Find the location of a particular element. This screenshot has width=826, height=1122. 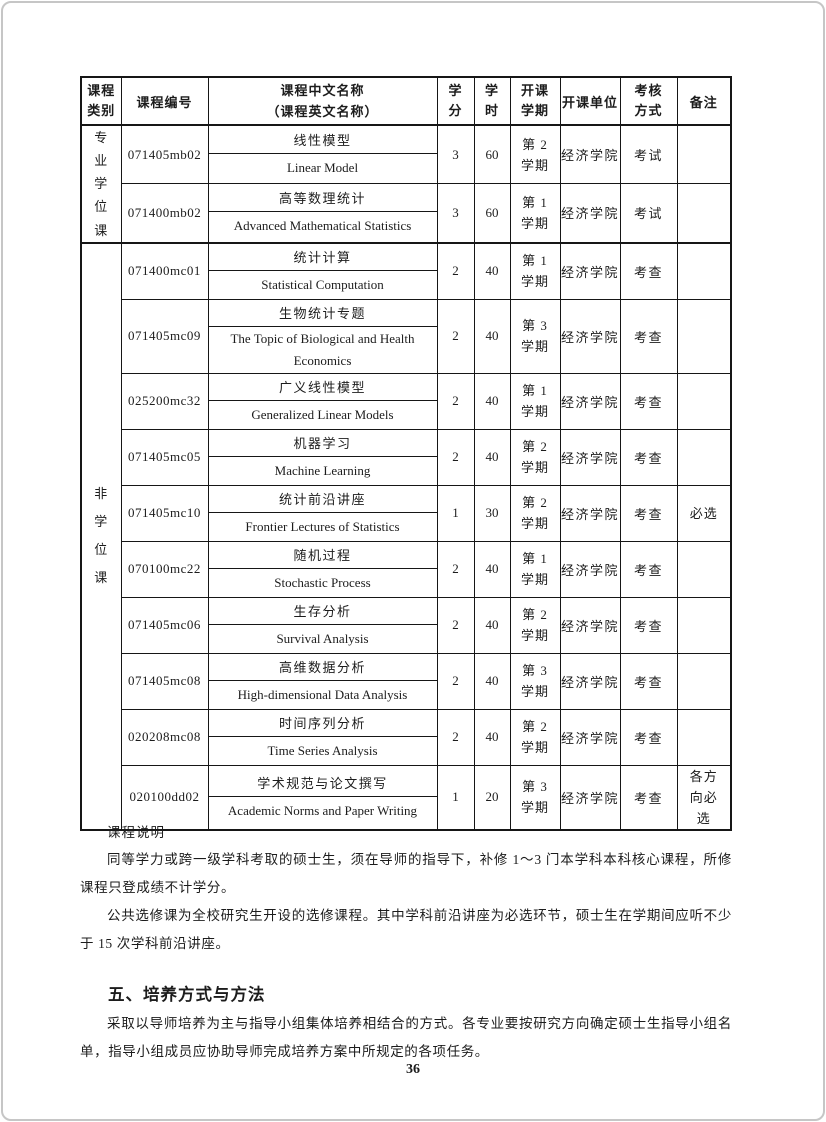

course-semester: 第 1 学期 is located at coordinates (535, 401).